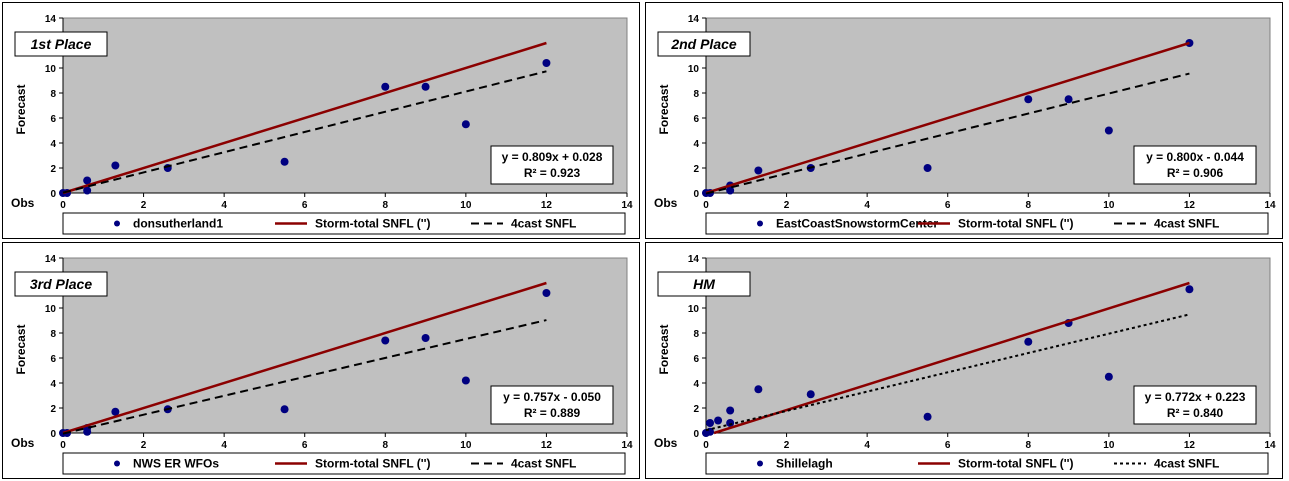  Describe the element at coordinates (804, 464) in the screenshot. I see `legend-label: Shillelagh` at that location.